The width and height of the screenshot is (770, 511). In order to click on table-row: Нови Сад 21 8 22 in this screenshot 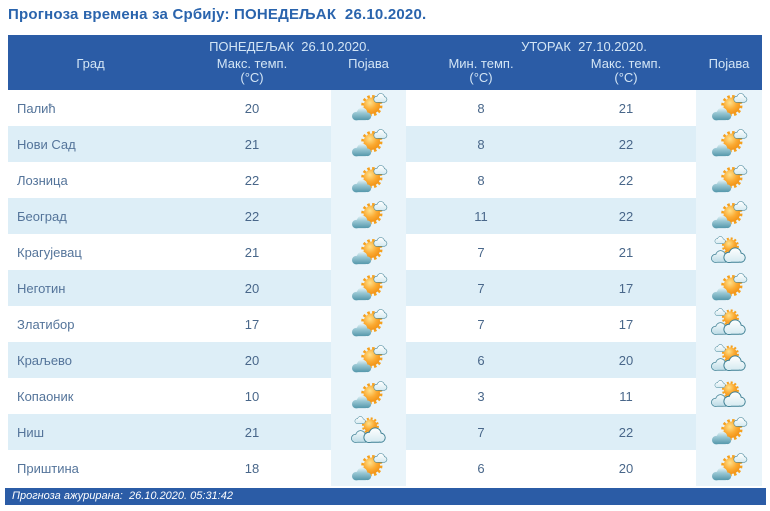, I will do `click(385, 144)`.